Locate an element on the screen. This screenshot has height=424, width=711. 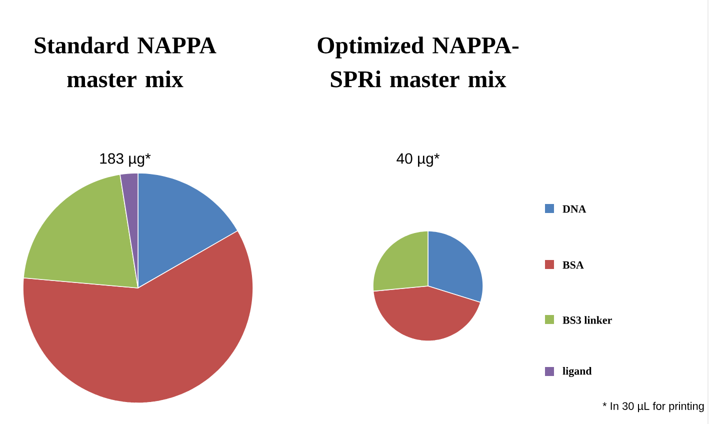
chart-subtitle: 183 µg* is located at coordinates (125, 160).